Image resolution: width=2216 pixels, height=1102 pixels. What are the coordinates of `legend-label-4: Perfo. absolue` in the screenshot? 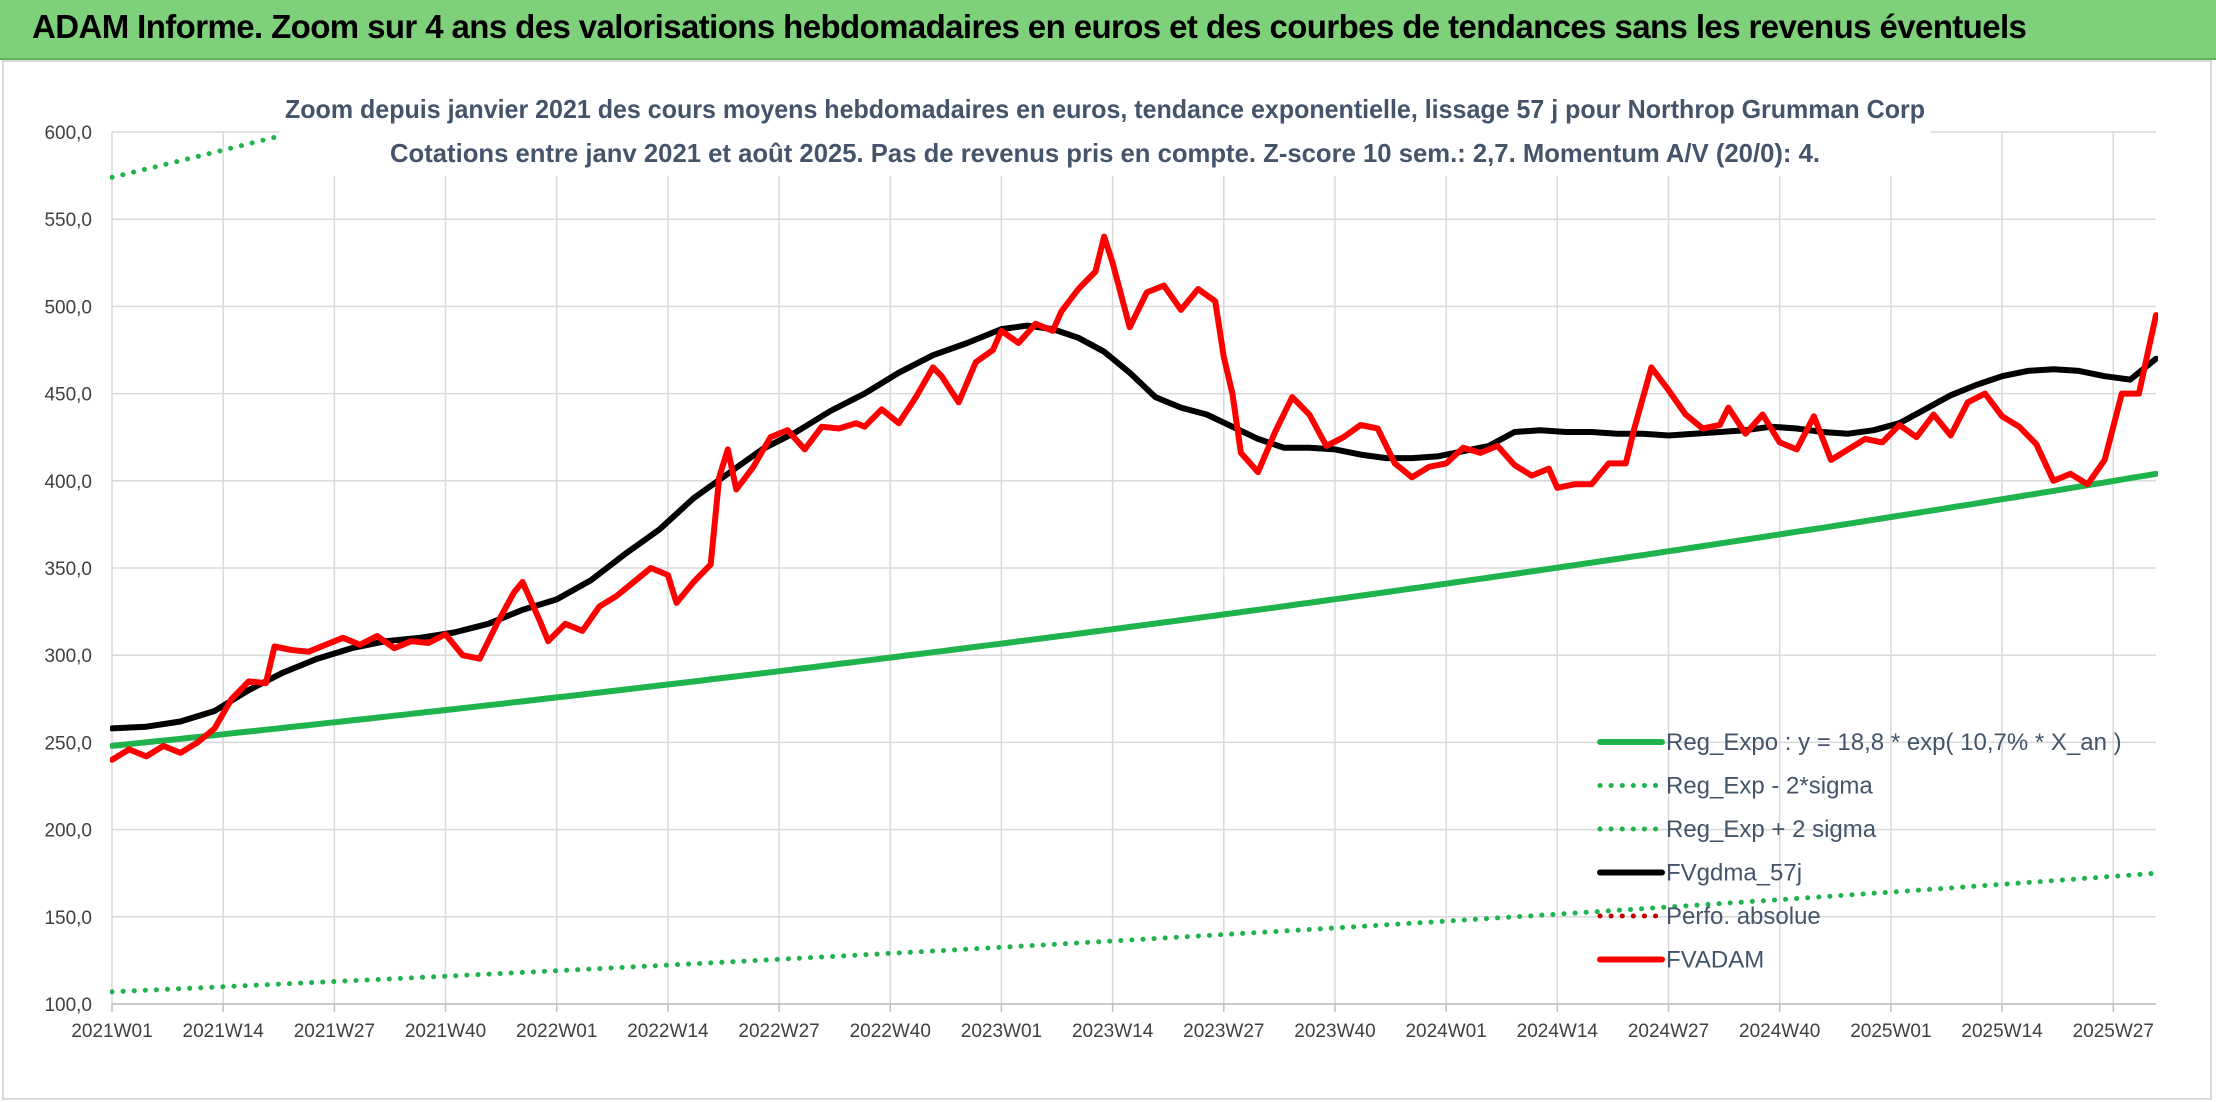 It's located at (1743, 916).